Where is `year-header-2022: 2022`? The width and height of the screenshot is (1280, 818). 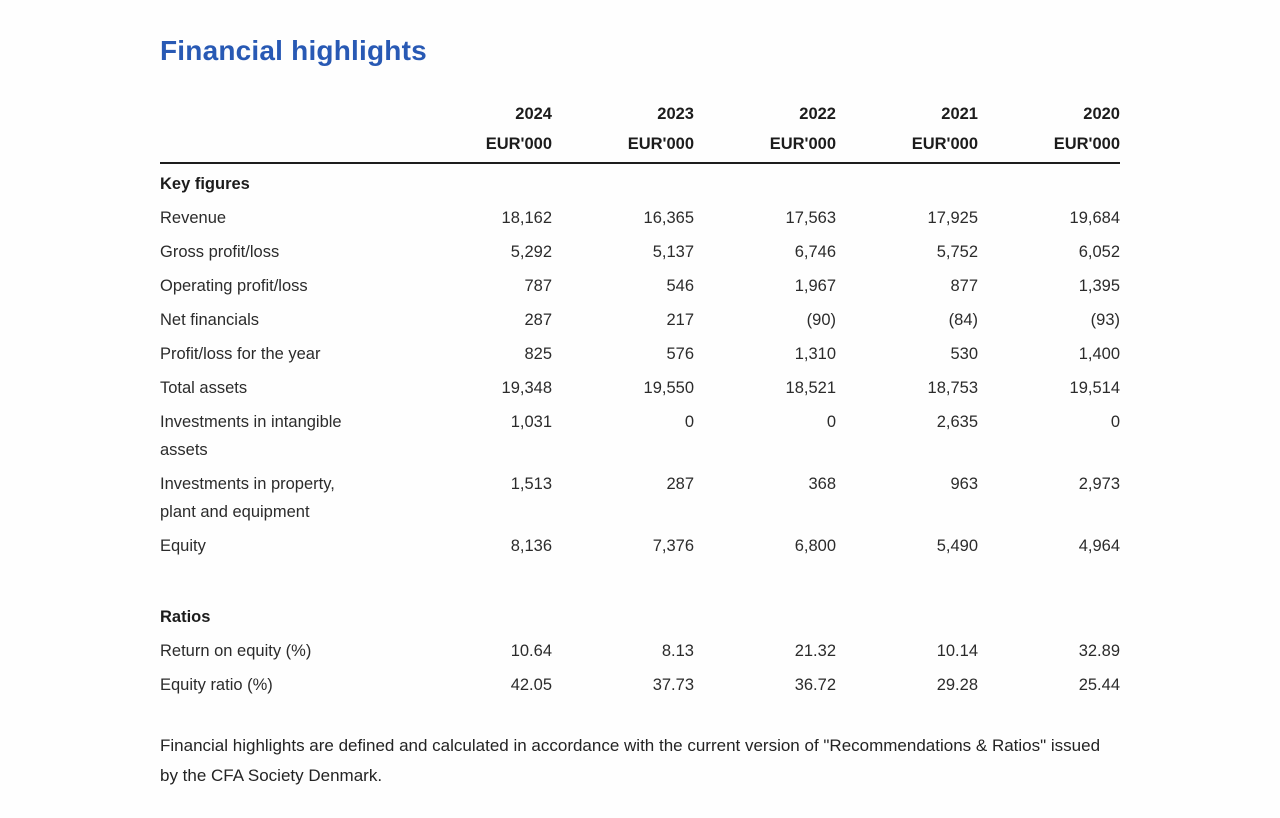 year-header-2022: 2022 is located at coordinates (817, 114).